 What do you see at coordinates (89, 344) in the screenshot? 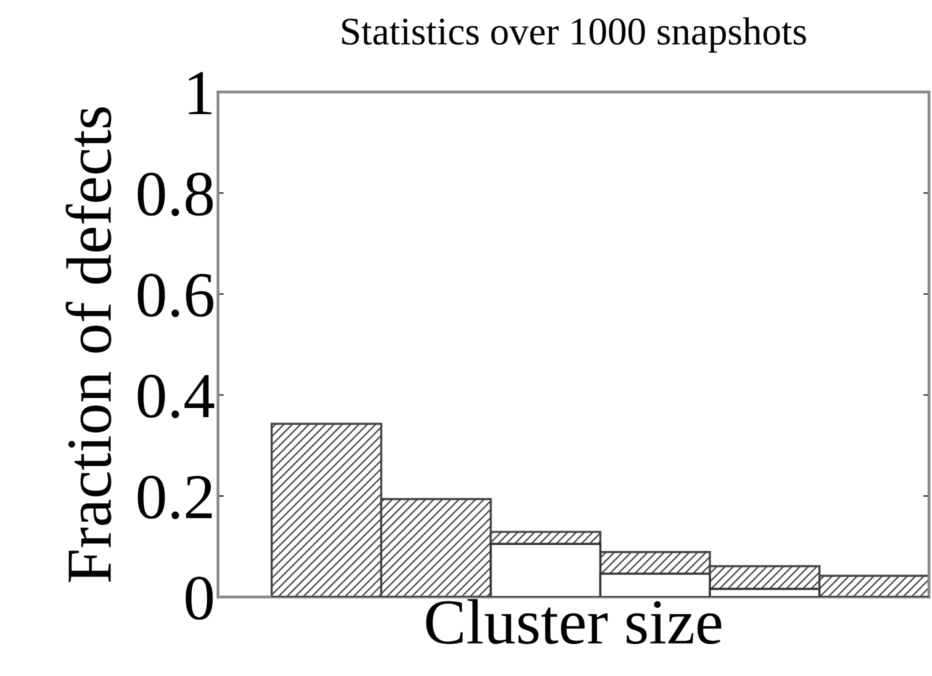
I see `y-axis-title: Fraction of defects` at bounding box center [89, 344].